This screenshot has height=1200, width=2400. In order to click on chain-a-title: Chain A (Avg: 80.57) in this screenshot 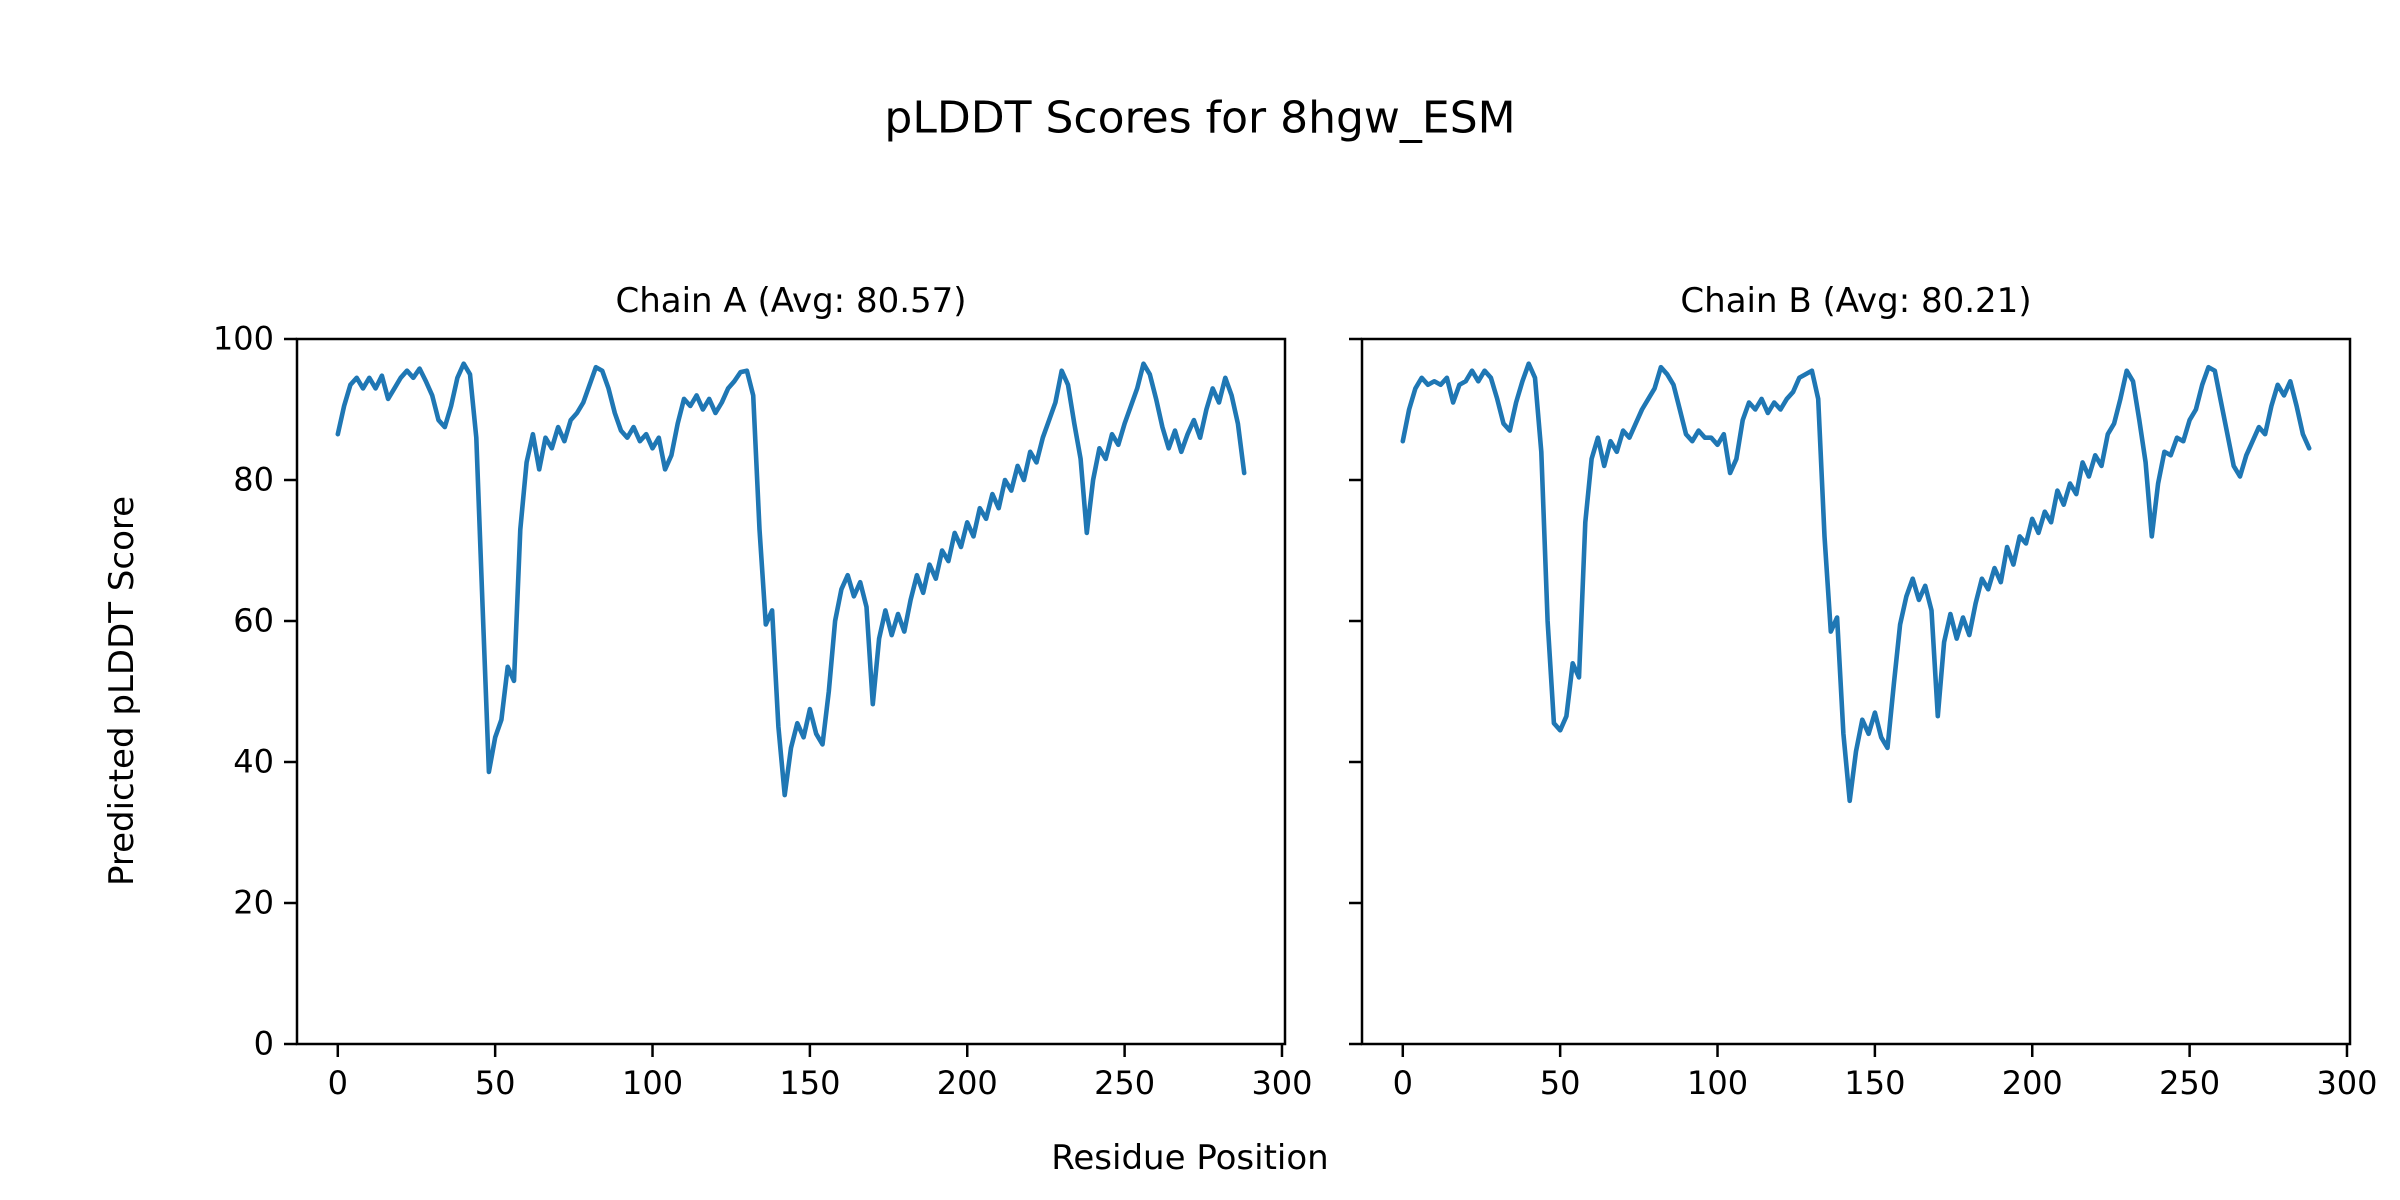, I will do `click(791, 301)`.